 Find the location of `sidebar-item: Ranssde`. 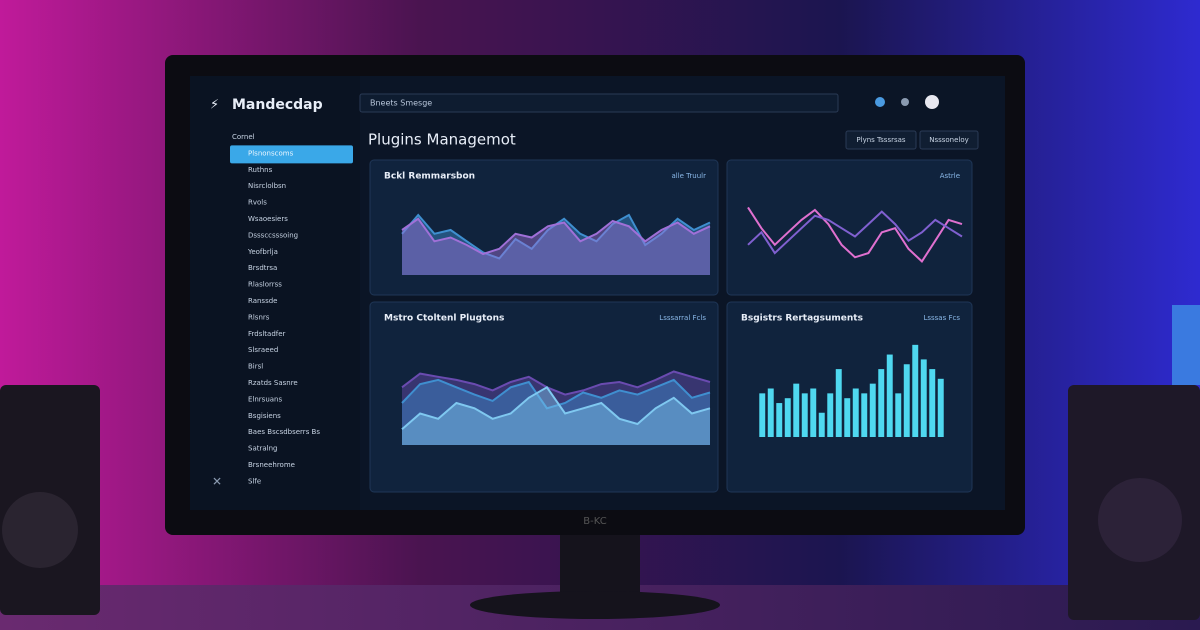

sidebar-item: Ranssde is located at coordinates (262, 301).